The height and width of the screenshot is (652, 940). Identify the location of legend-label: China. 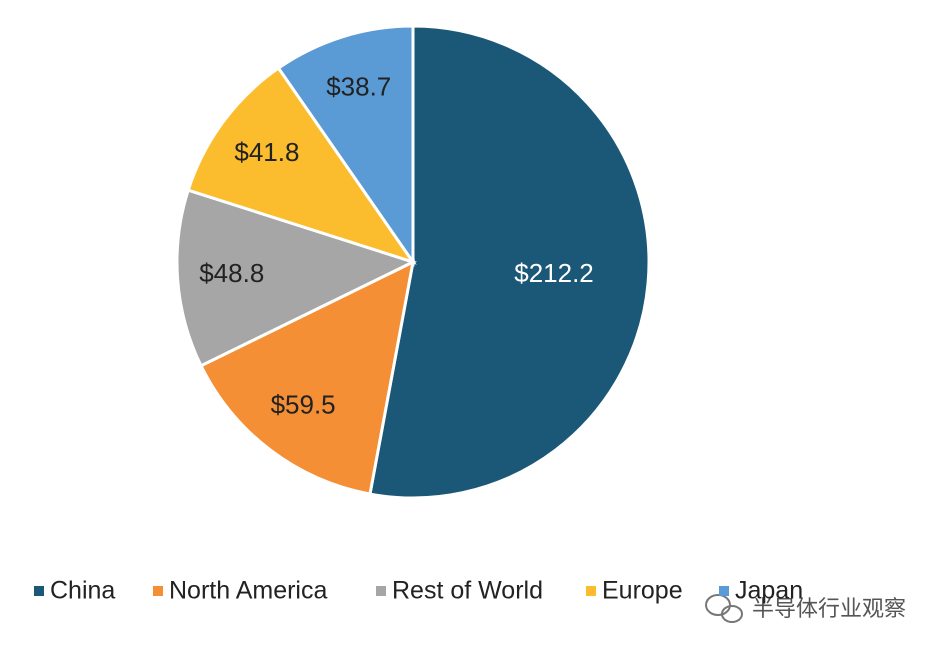
(82, 591).